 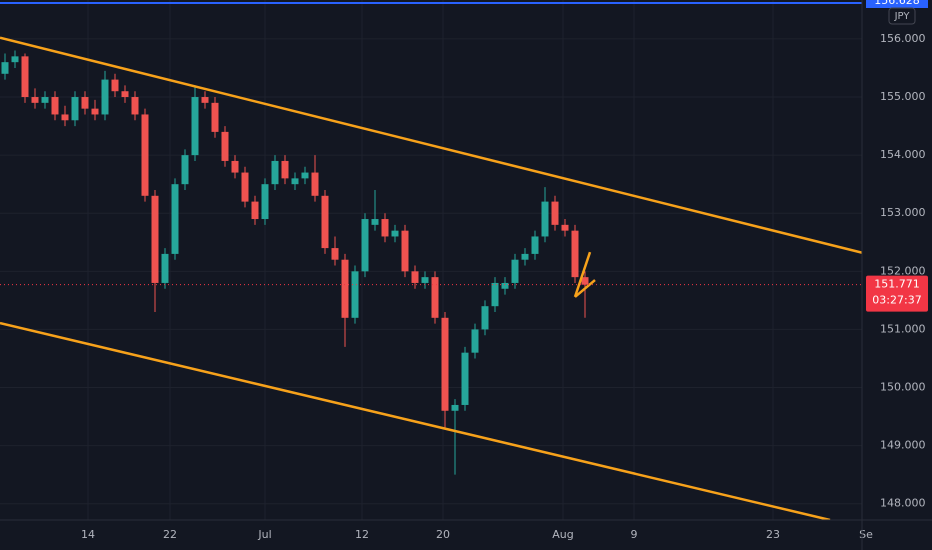 What do you see at coordinates (903, 212) in the screenshot?
I see `y-tick-label: 153.000` at bounding box center [903, 212].